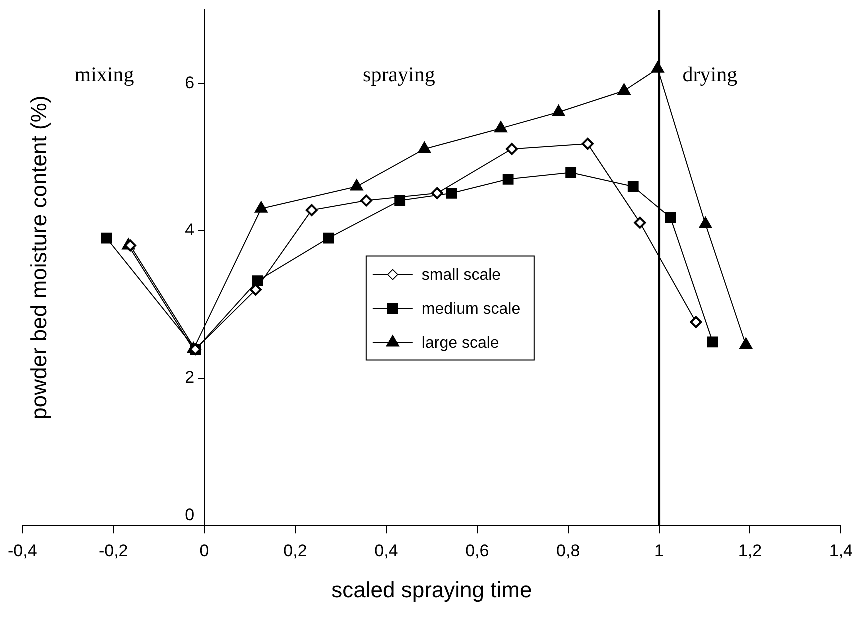 The width and height of the screenshot is (861, 620). What do you see at coordinates (296, 550) in the screenshot?
I see `x-tick-label: 0,2` at bounding box center [296, 550].